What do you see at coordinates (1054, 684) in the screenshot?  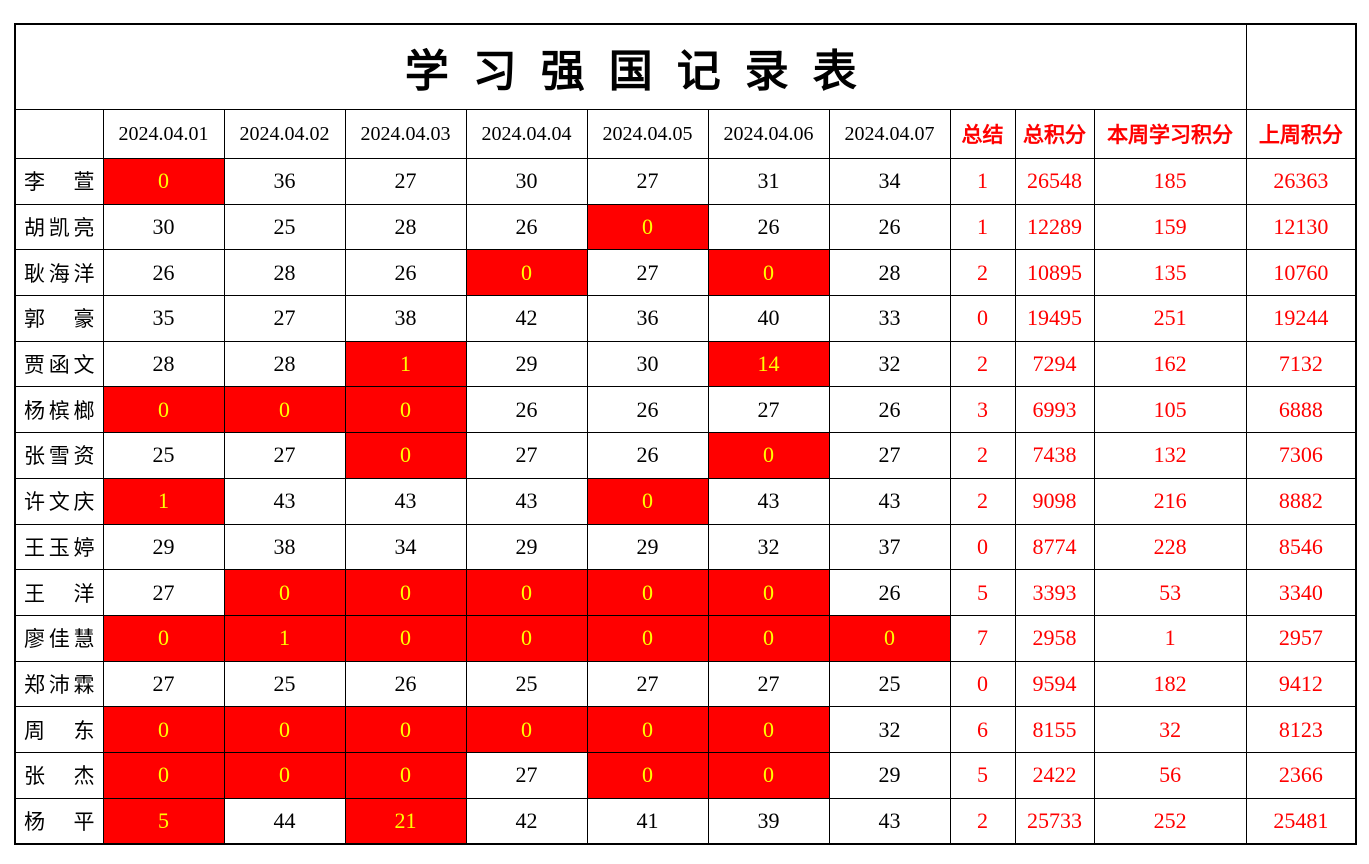 I see `total-points-cell: 9594` at bounding box center [1054, 684].